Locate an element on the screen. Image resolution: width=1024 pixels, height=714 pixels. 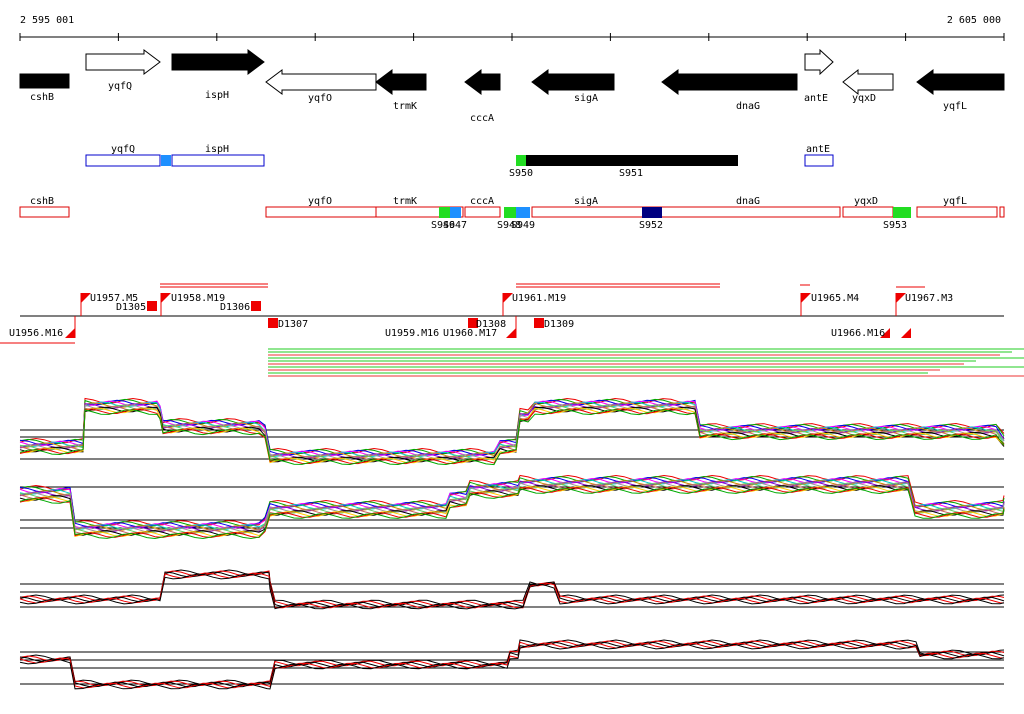
transcript-label: yqxD is located at coordinates (866, 201).